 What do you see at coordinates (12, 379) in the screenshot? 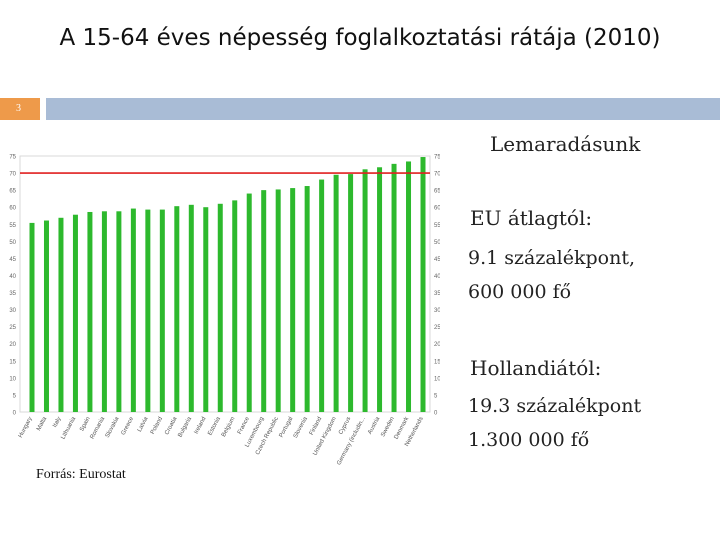
I see `y-tick-label-left: 10` at bounding box center [12, 379].